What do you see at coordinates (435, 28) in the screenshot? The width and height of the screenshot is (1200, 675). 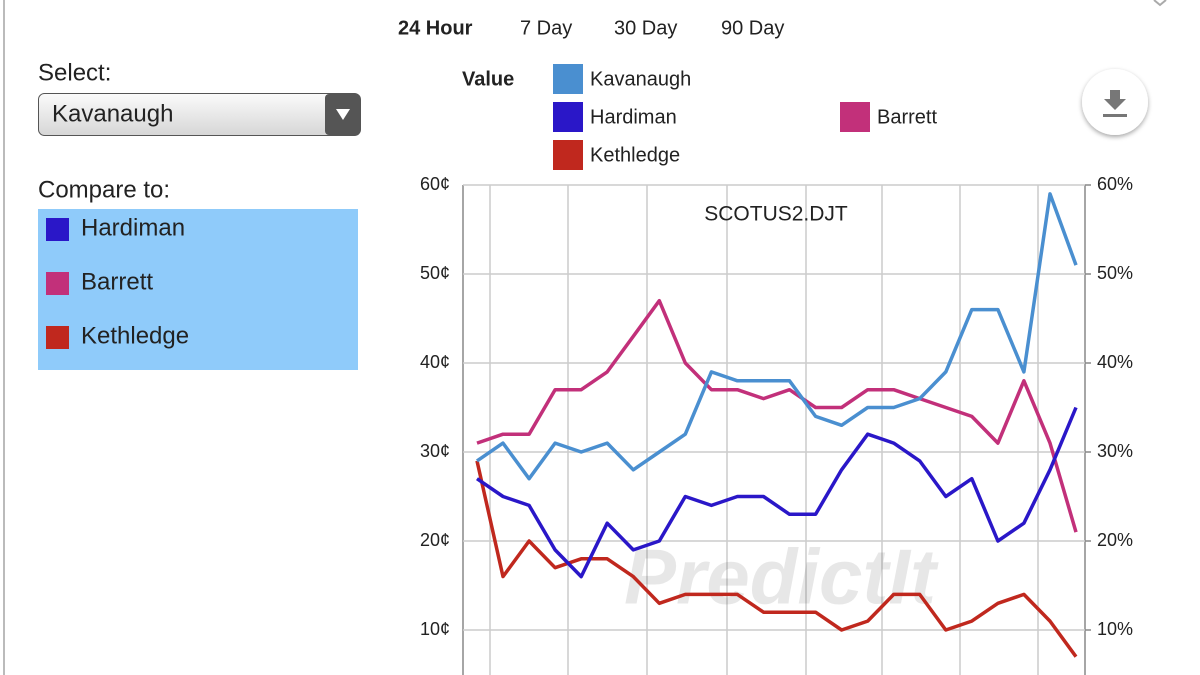 I see `tab: 24 Hour` at bounding box center [435, 28].